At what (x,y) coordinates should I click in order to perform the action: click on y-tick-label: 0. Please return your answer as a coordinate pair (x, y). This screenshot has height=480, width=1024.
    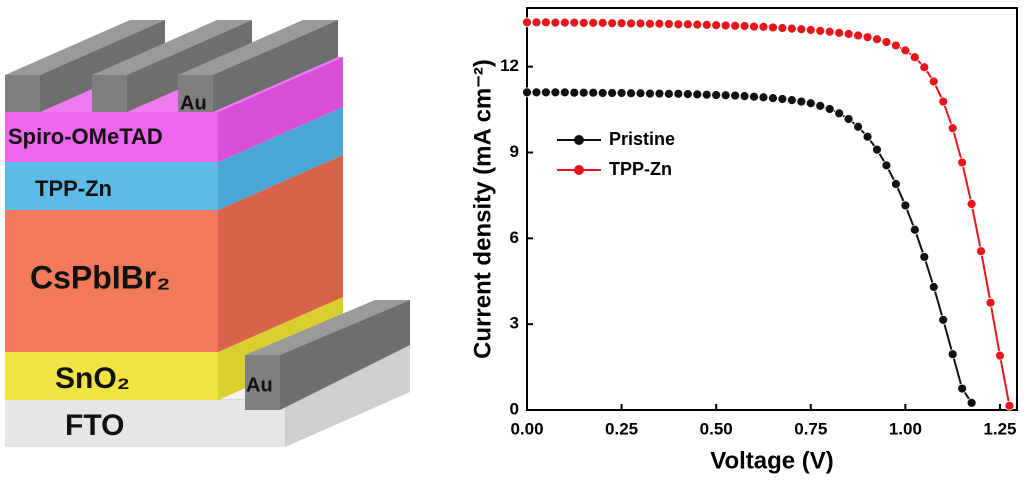
    Looking at the image, I should click on (514, 408).